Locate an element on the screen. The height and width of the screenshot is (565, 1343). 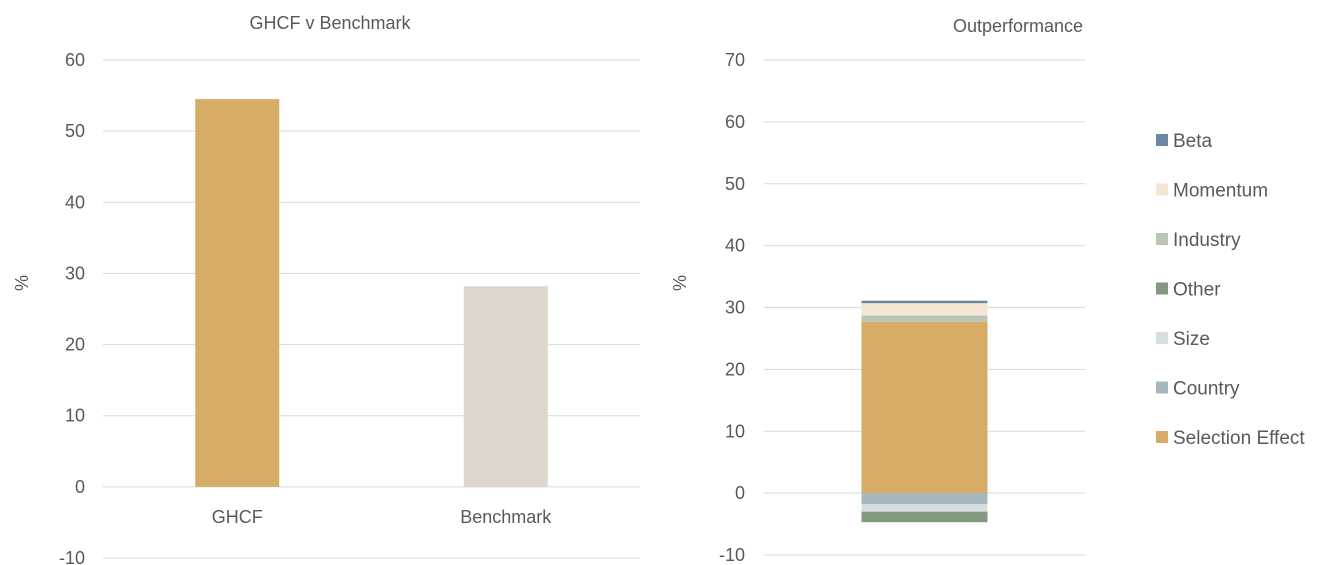
chart1-y-tick-label: 50 is located at coordinates (75, 131).